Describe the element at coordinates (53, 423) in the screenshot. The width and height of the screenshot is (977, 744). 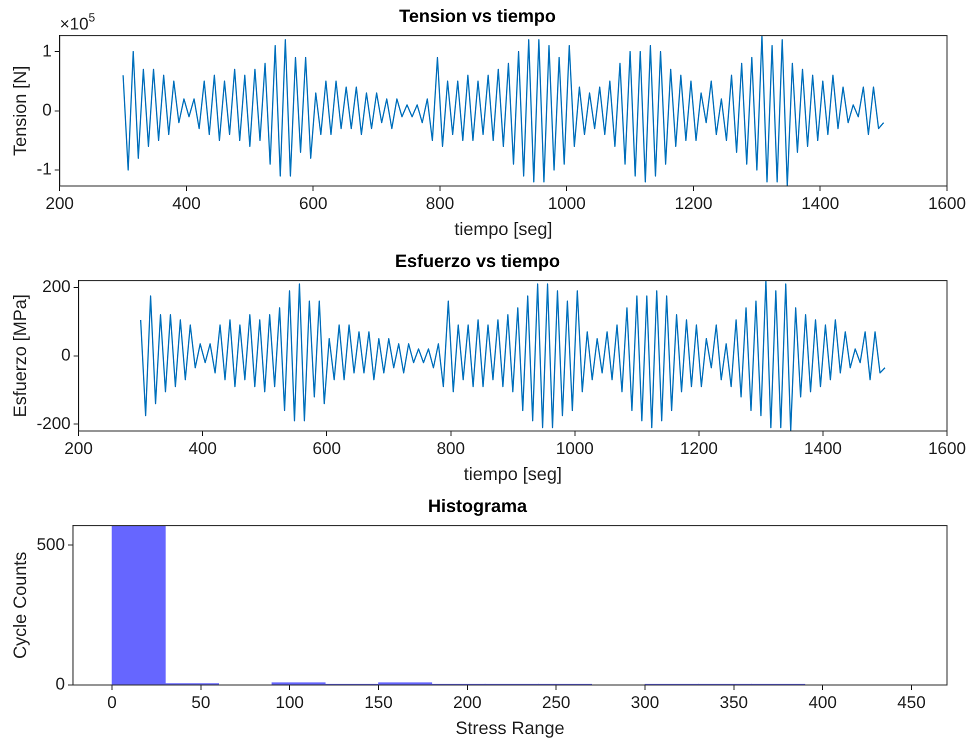
I see `y-tick-label: -200` at that location.